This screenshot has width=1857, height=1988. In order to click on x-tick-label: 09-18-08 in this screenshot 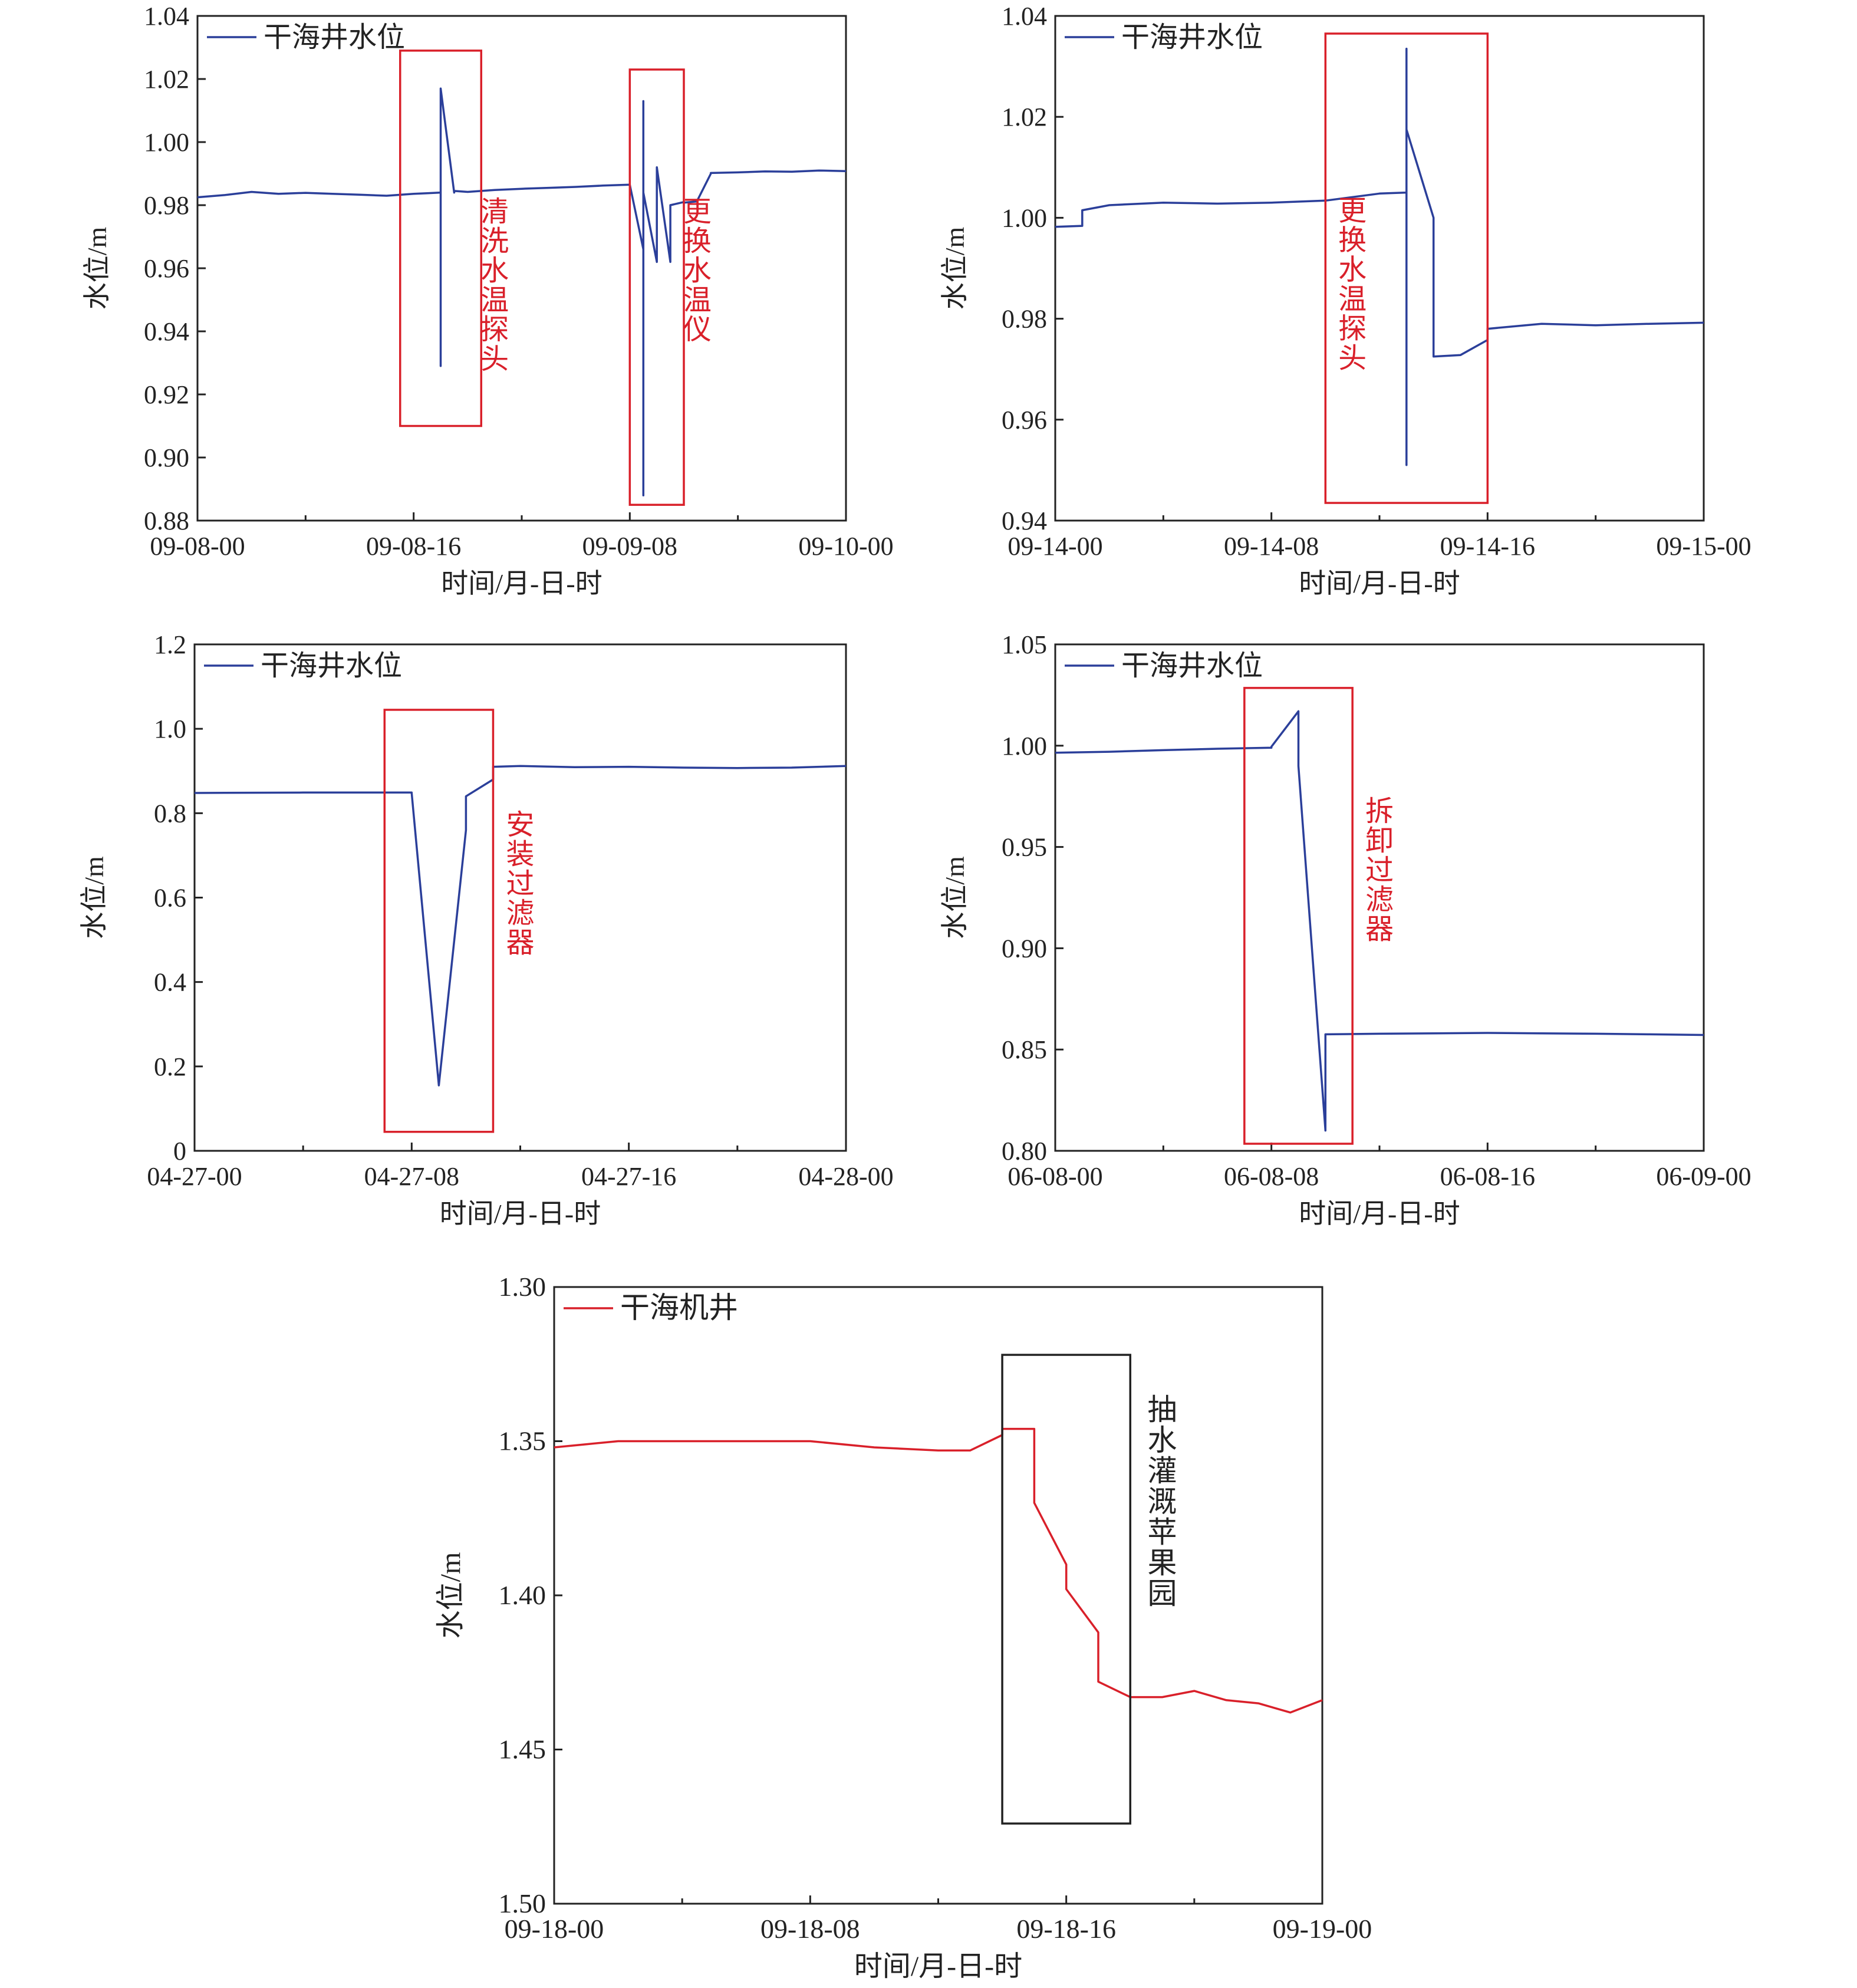, I will do `click(810, 1929)`.